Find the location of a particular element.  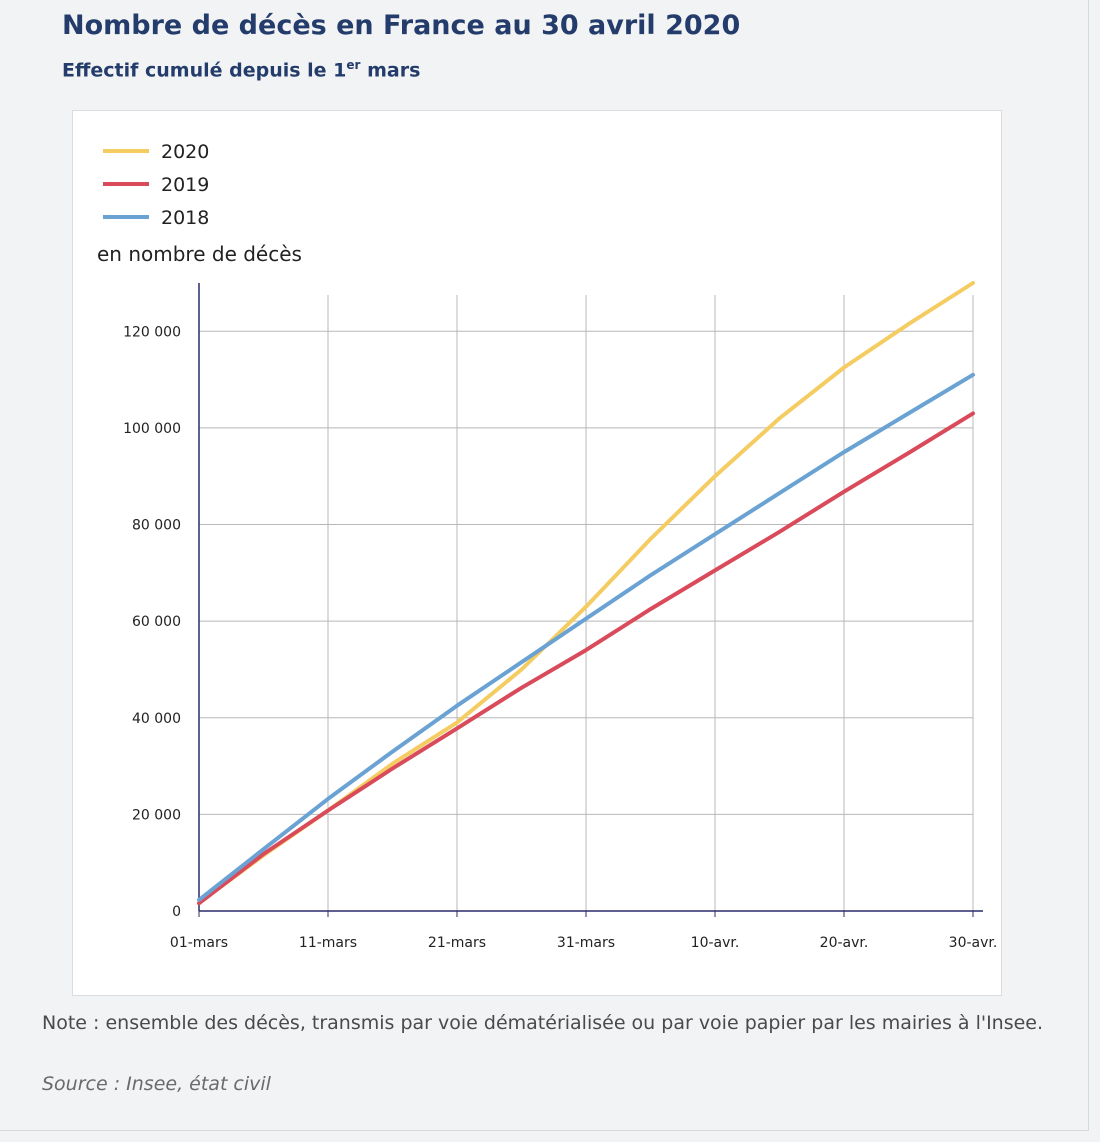

y-tick-label: 100 000 is located at coordinates (152, 429).